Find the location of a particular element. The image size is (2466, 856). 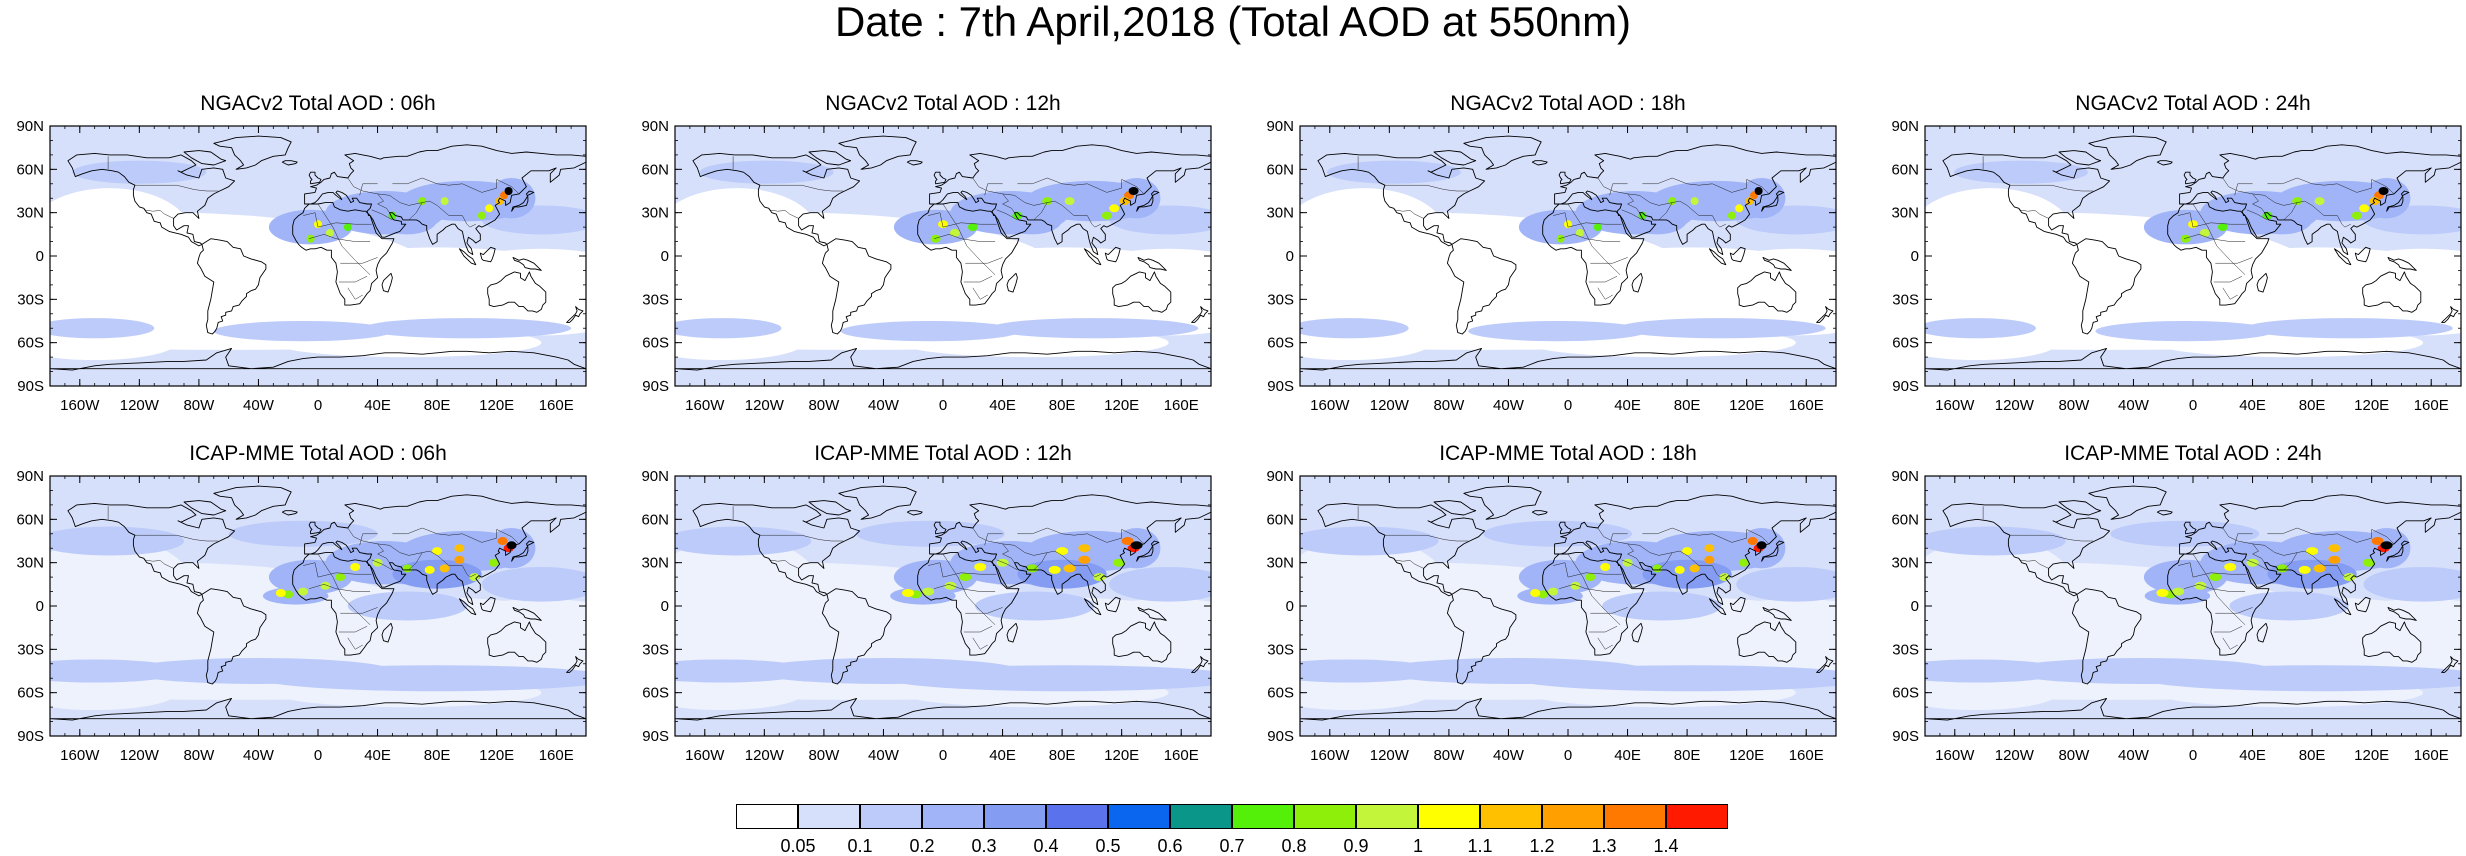

panel-title: NGACv2 Total AOD : 18h is located at coordinates (1568, 103).